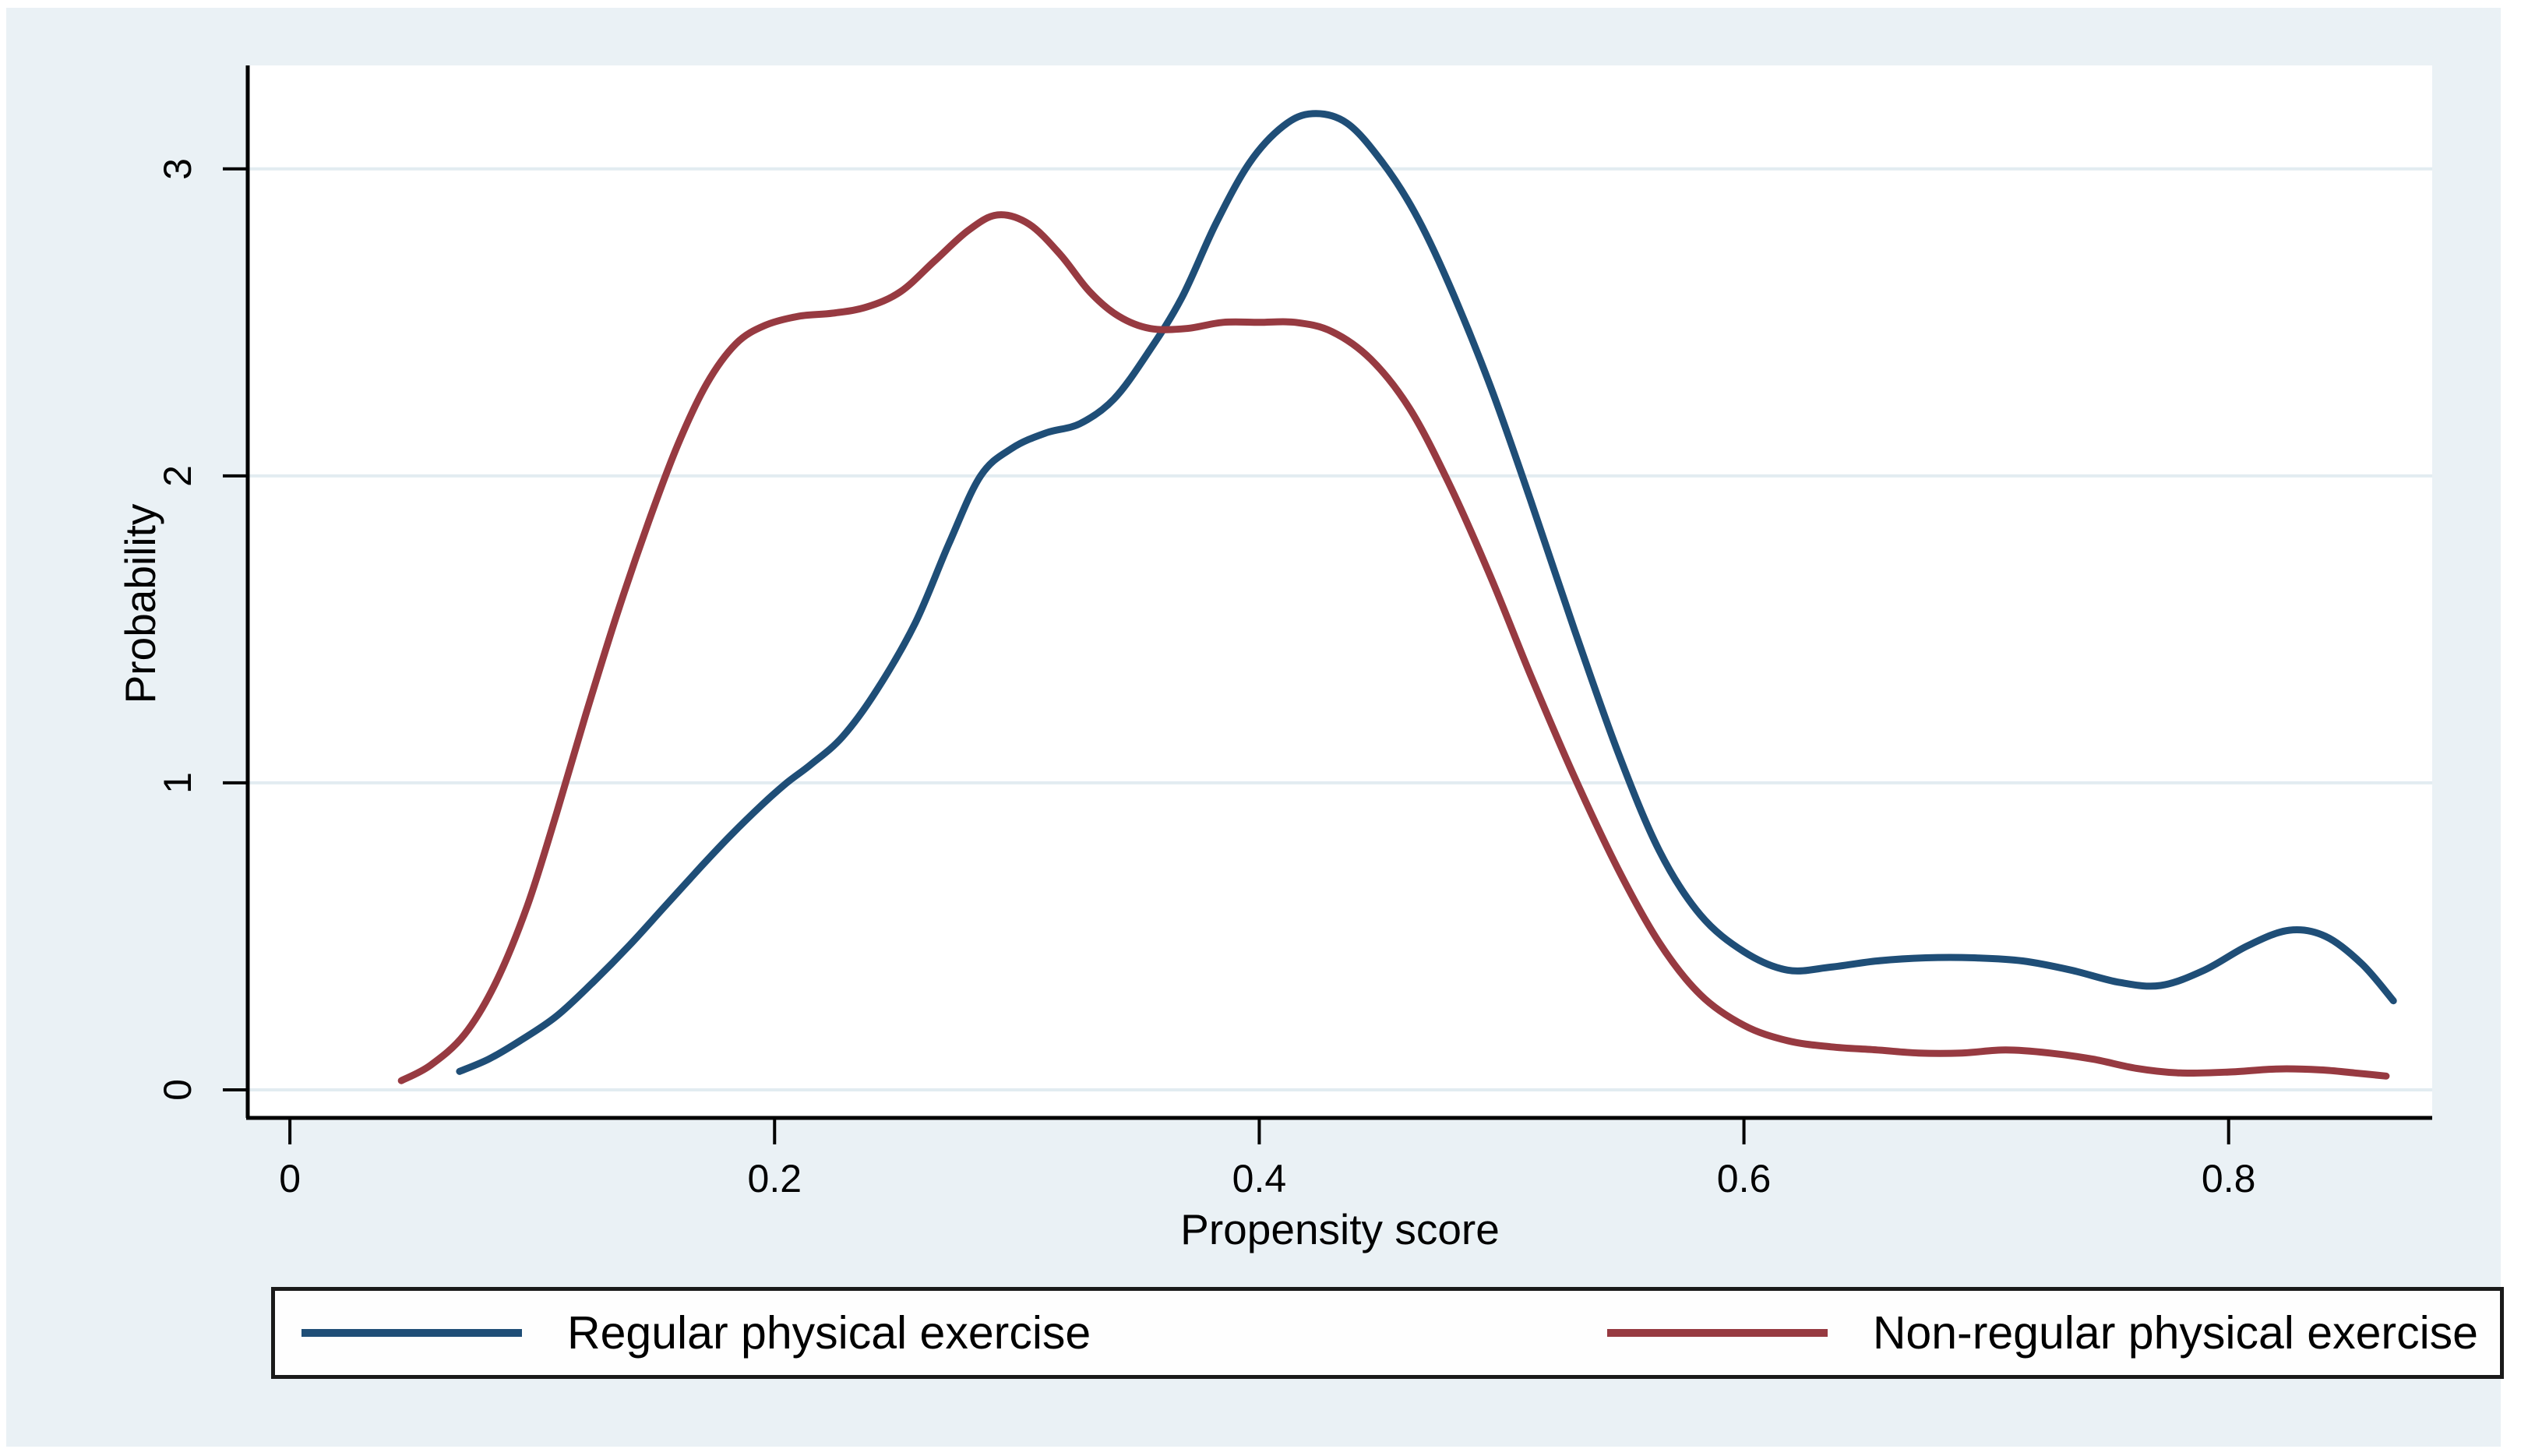 Image resolution: width=2521 pixels, height=1456 pixels. Describe the element at coordinates (140, 603) in the screenshot. I see `y-axis-title: Probability` at that location.